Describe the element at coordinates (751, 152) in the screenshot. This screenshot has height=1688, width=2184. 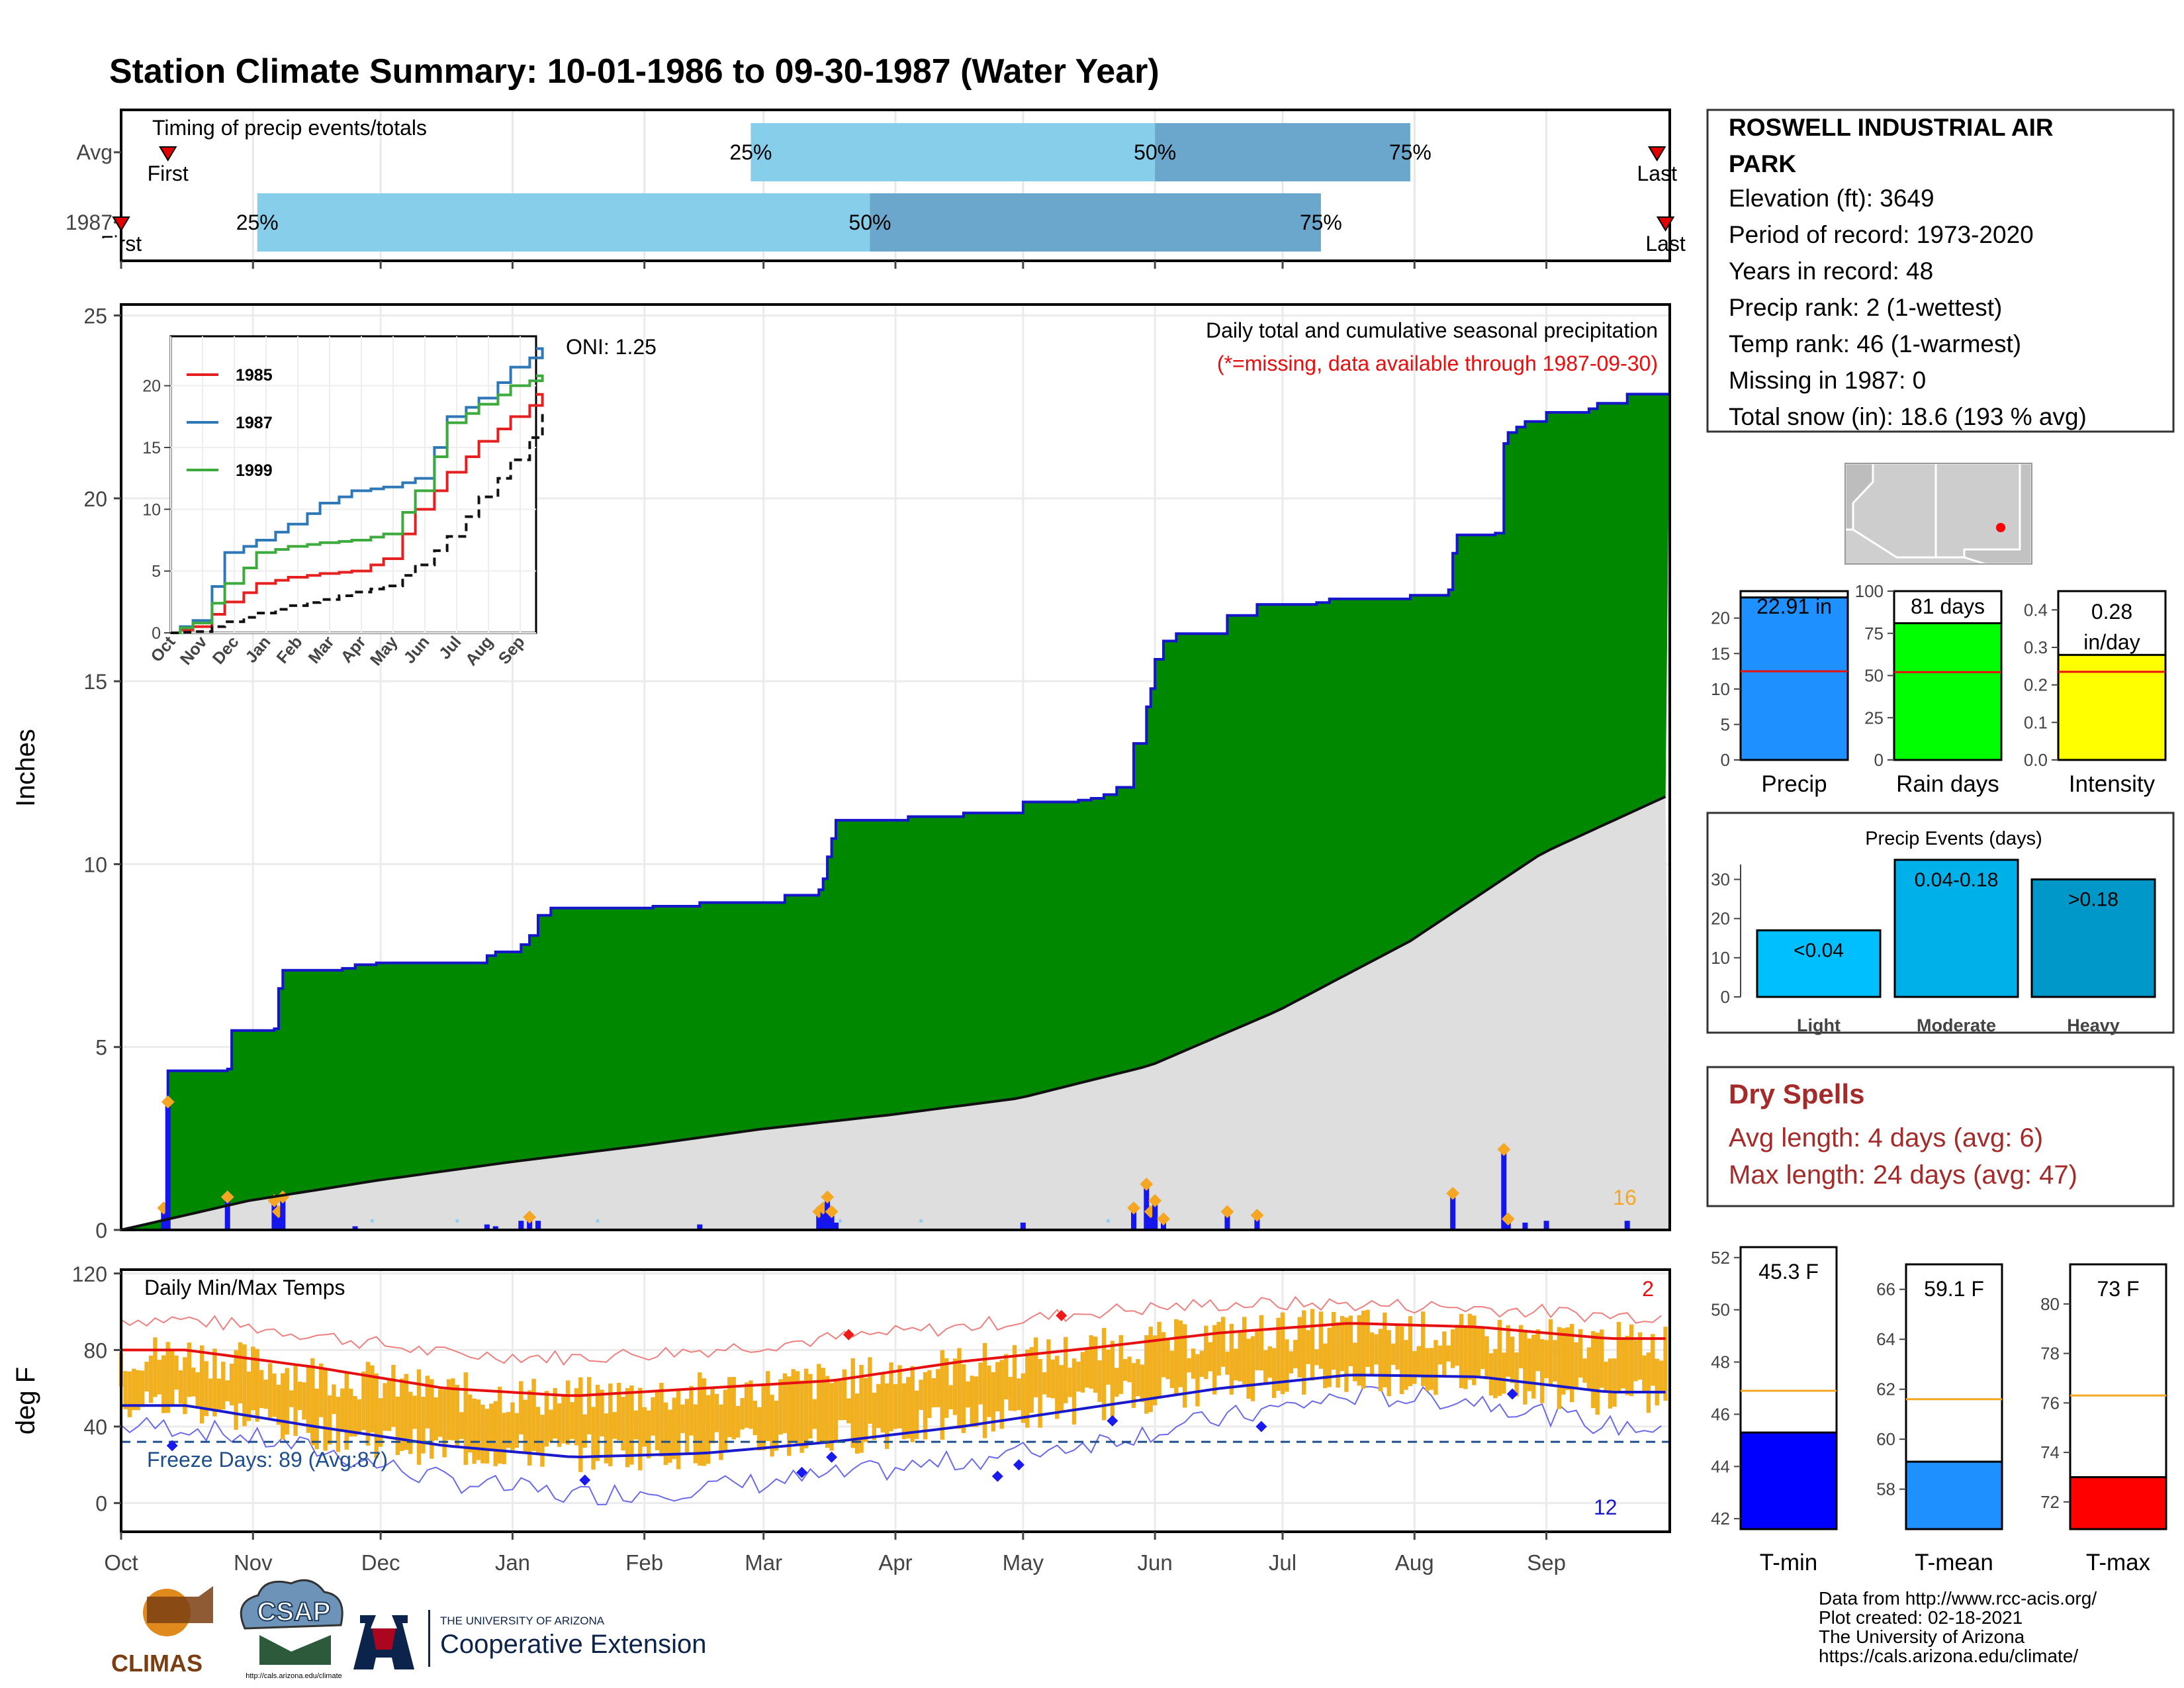
I see `timing-q25-label: 25%` at that location.